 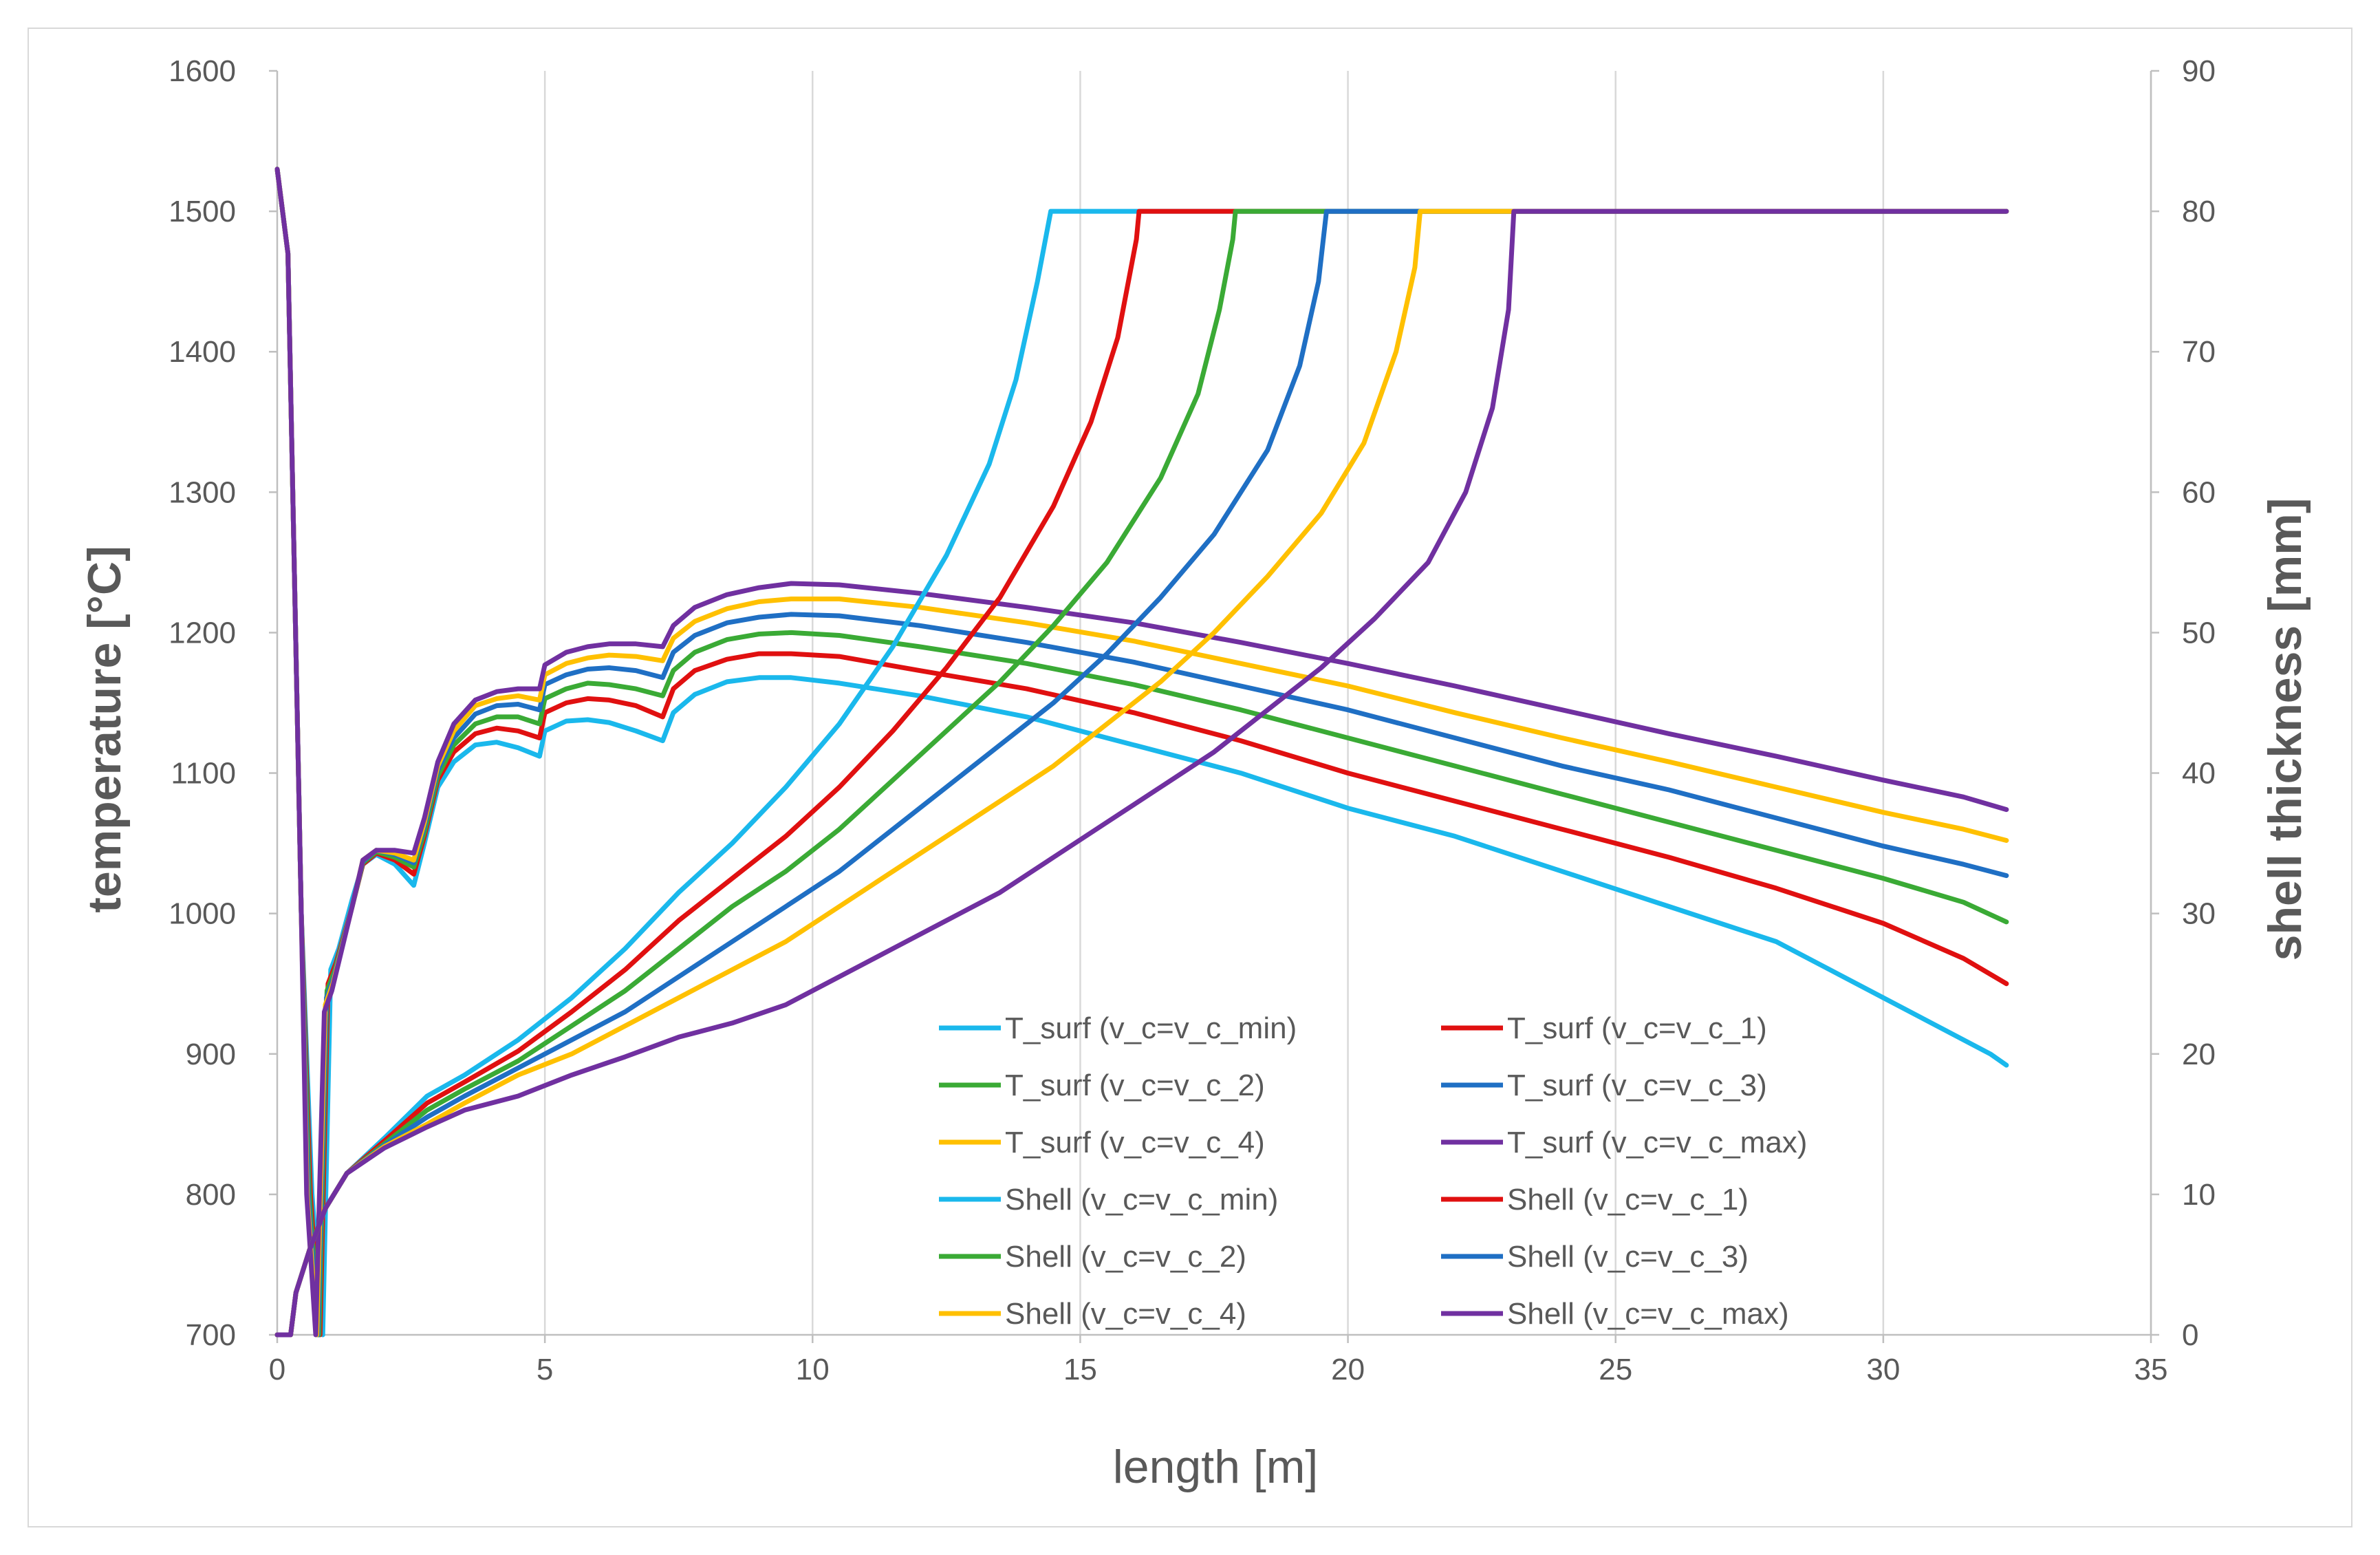 What do you see at coordinates (1135, 1142) in the screenshot?
I see `legend-entry-label: T_surf (v_c=v_c_4)` at bounding box center [1135, 1142].